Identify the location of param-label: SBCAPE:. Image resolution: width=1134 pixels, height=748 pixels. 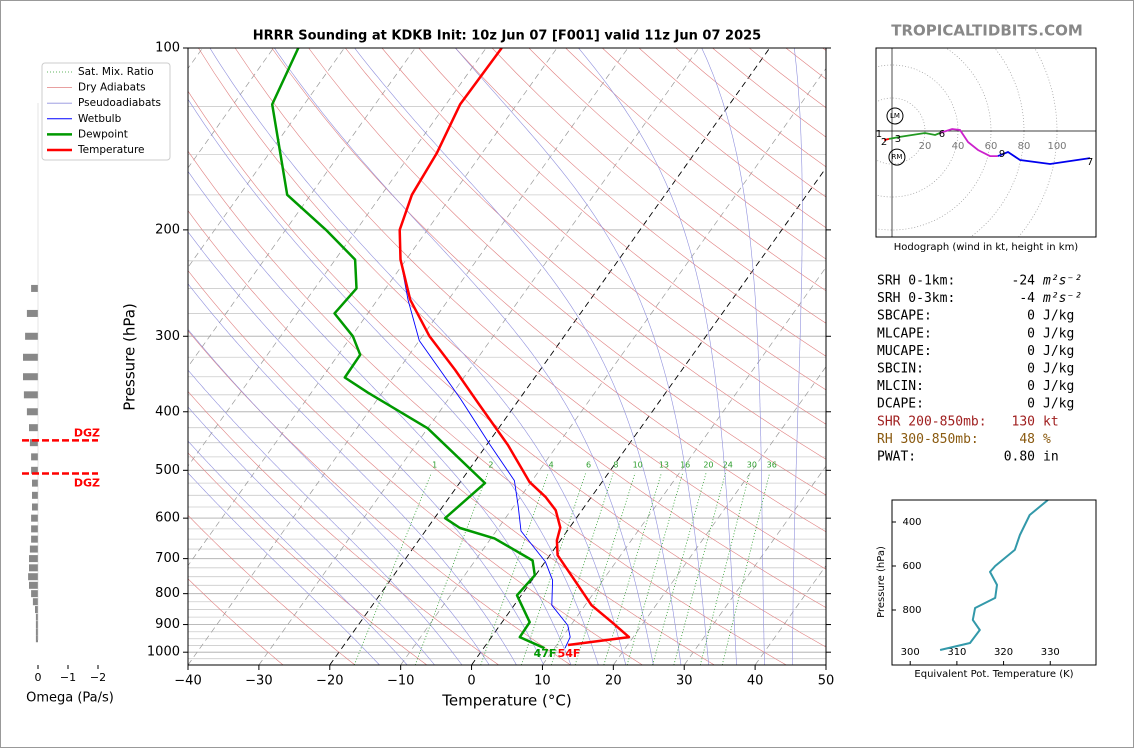
(904, 316).